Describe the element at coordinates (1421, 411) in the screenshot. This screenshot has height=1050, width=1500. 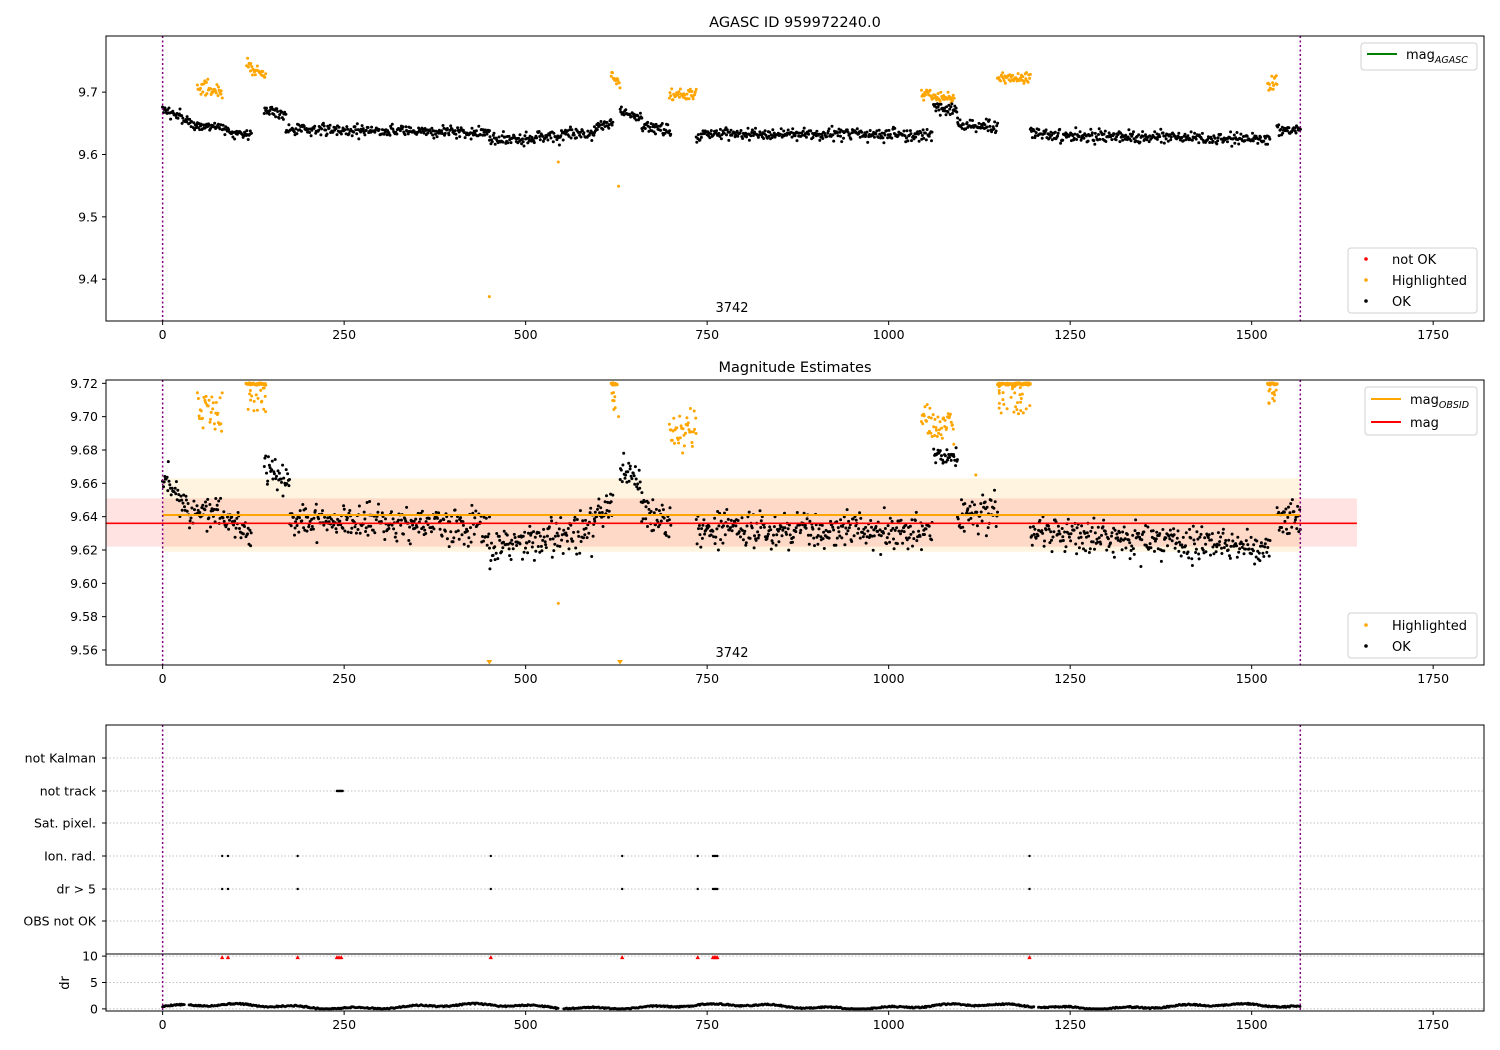
I see `estimates-legend-top: magOBSID mag` at that location.